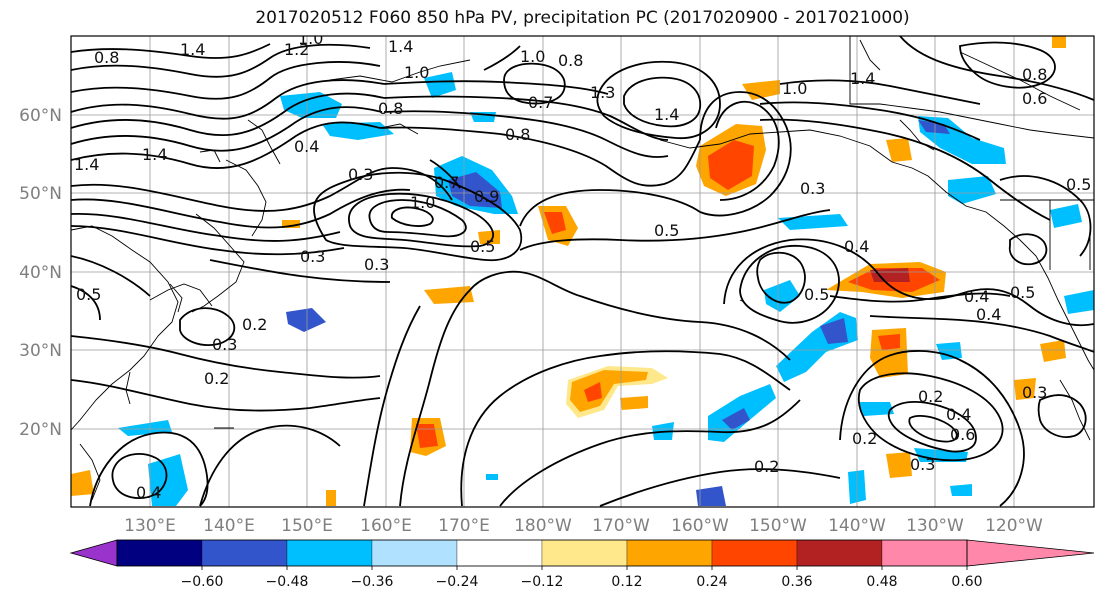 The image size is (1105, 601). What do you see at coordinates (229, 526) in the screenshot?
I see `lon-label: 140°E` at bounding box center [229, 526].